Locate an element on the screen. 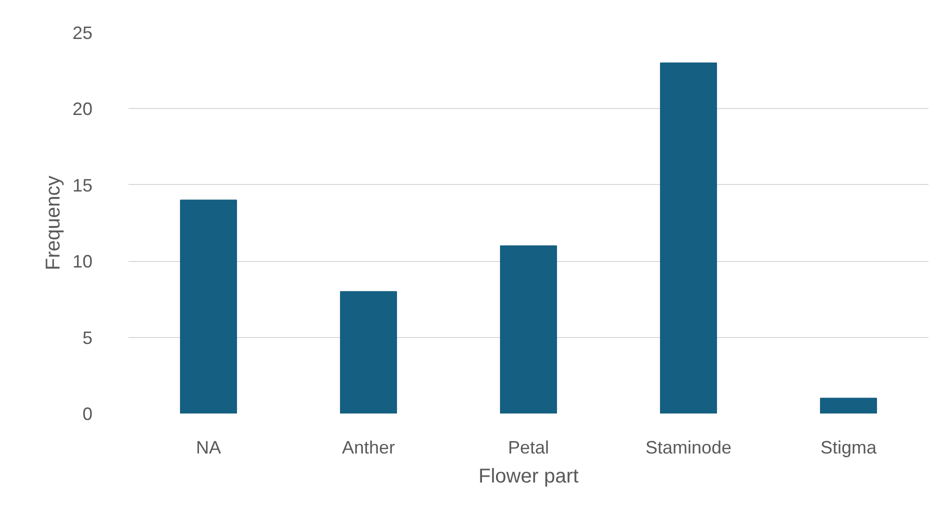 Image resolution: width=948 pixels, height=529 pixels. x-tick-label: Anther is located at coordinates (369, 448).